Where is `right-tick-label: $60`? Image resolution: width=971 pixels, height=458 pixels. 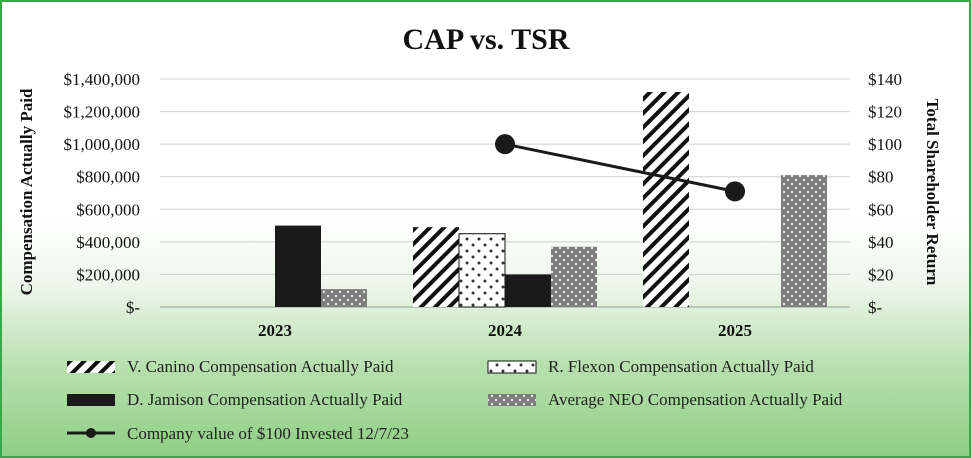 right-tick-label: $60 is located at coordinates (881, 209).